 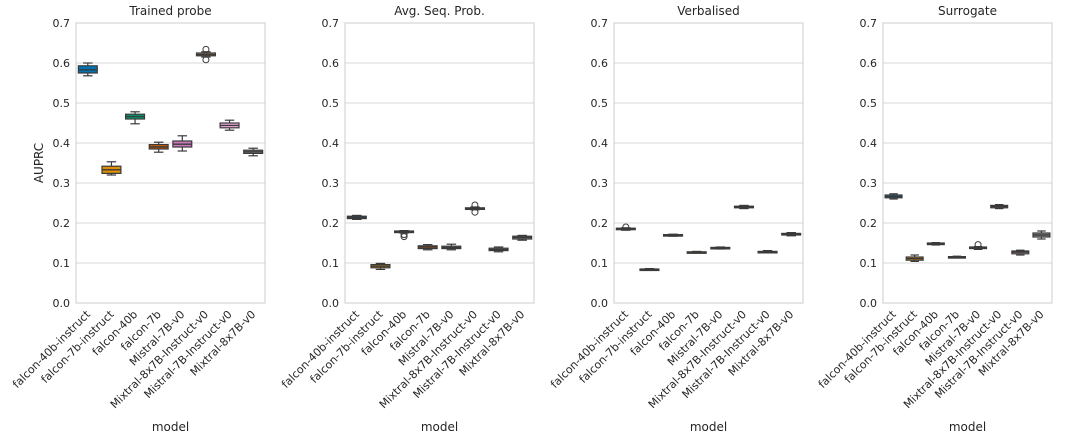 What do you see at coordinates (967, 11) in the screenshot?
I see `chart-title: Surrogate` at bounding box center [967, 11].